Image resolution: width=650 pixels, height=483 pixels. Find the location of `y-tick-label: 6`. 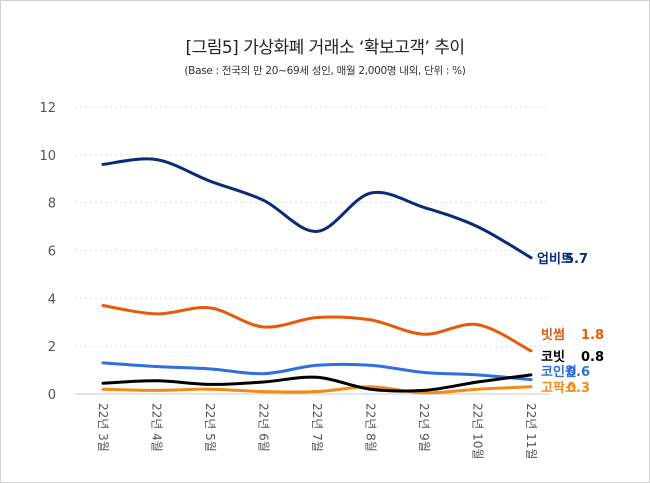

y-tick-label: 6 is located at coordinates (52, 252).